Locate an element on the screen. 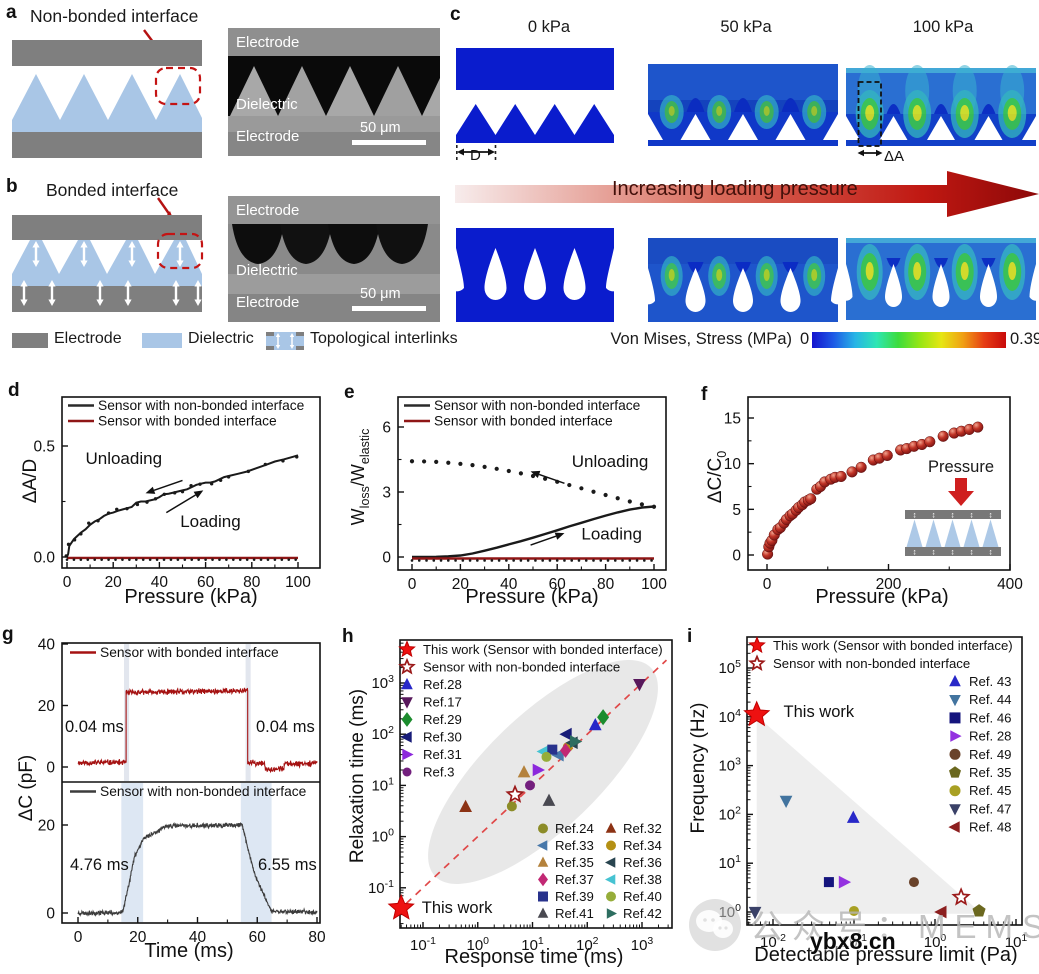 This screenshot has height=974, width=1039. svg-text: Ref.24 is located at coordinates (574, 828).